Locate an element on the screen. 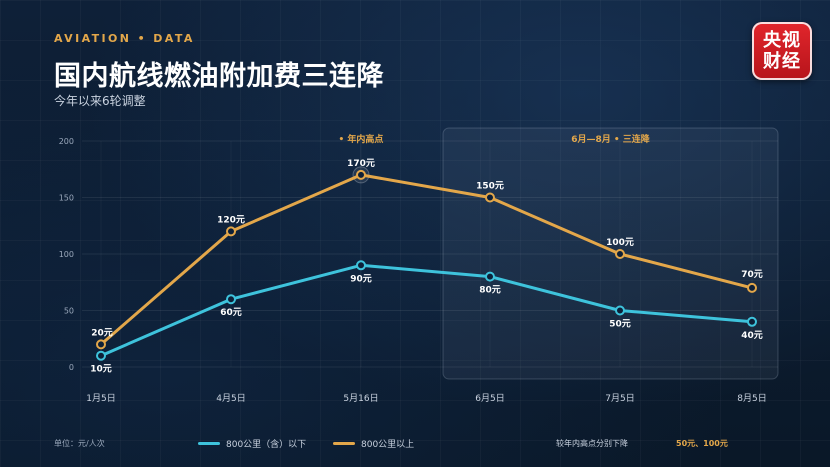  x-tick-label-3: 6月5日 is located at coordinates (489, 398).